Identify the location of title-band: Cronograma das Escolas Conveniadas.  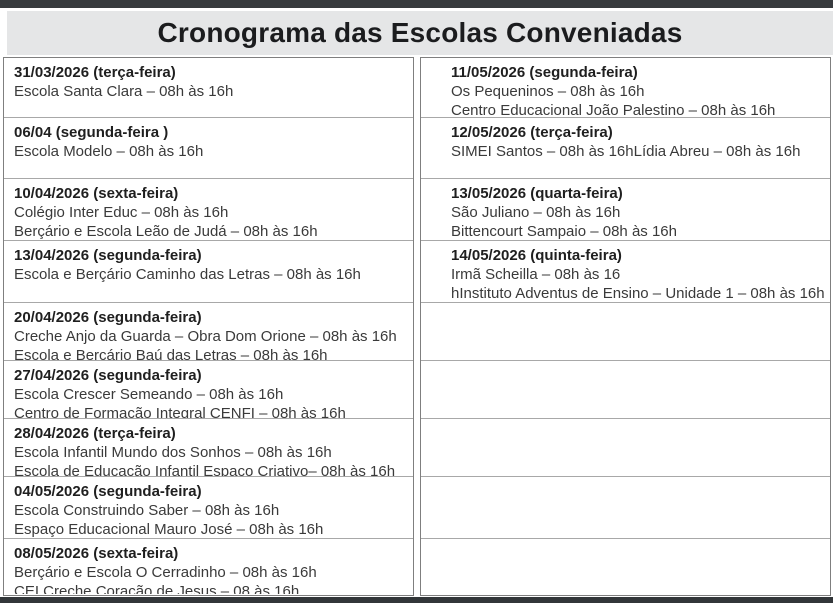
(420, 33).